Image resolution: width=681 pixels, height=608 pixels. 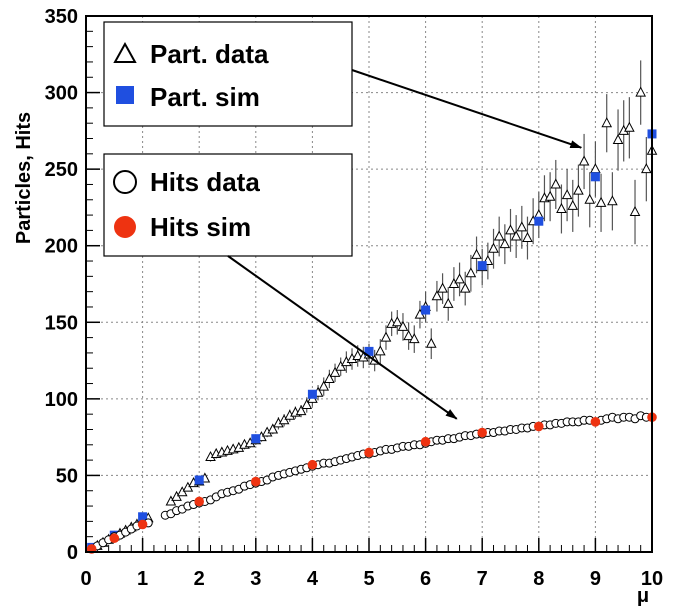 What do you see at coordinates (61, 94) in the screenshot?
I see `y-tick-label: 300` at bounding box center [61, 94].